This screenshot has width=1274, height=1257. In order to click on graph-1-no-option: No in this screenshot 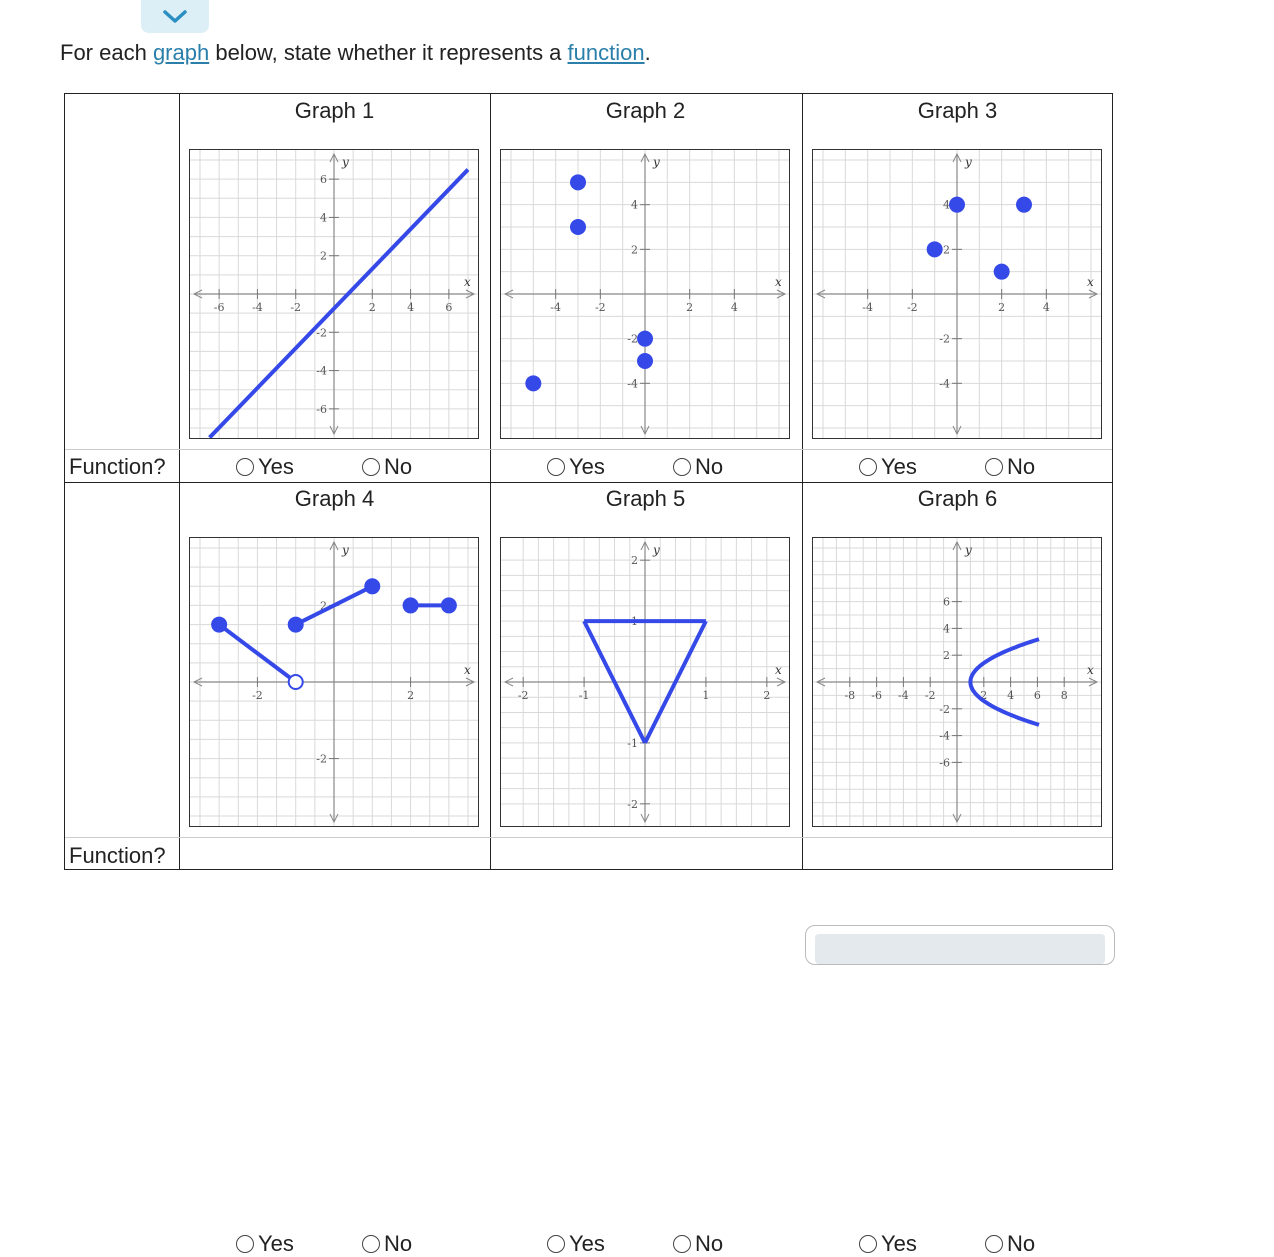, I will do `click(387, 467)`.